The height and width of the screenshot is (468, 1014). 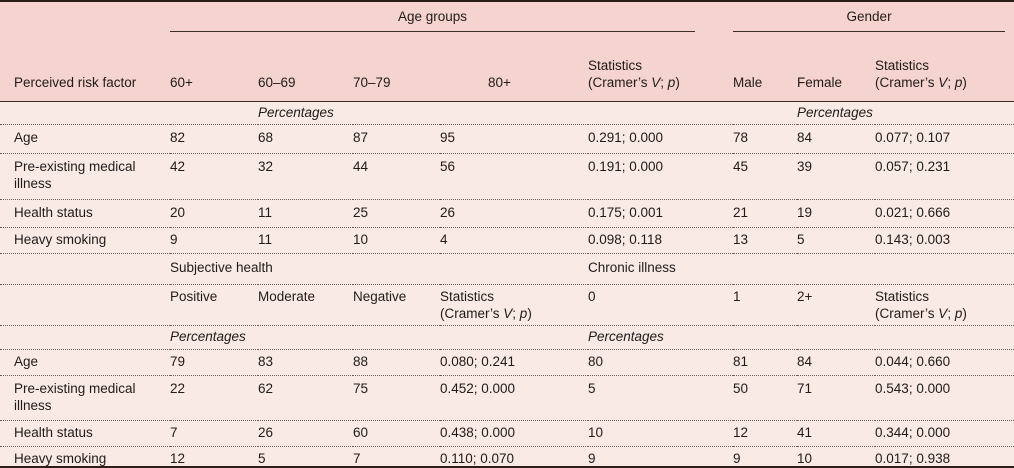 I want to click on value-cell: 12, so click(x=214, y=456).